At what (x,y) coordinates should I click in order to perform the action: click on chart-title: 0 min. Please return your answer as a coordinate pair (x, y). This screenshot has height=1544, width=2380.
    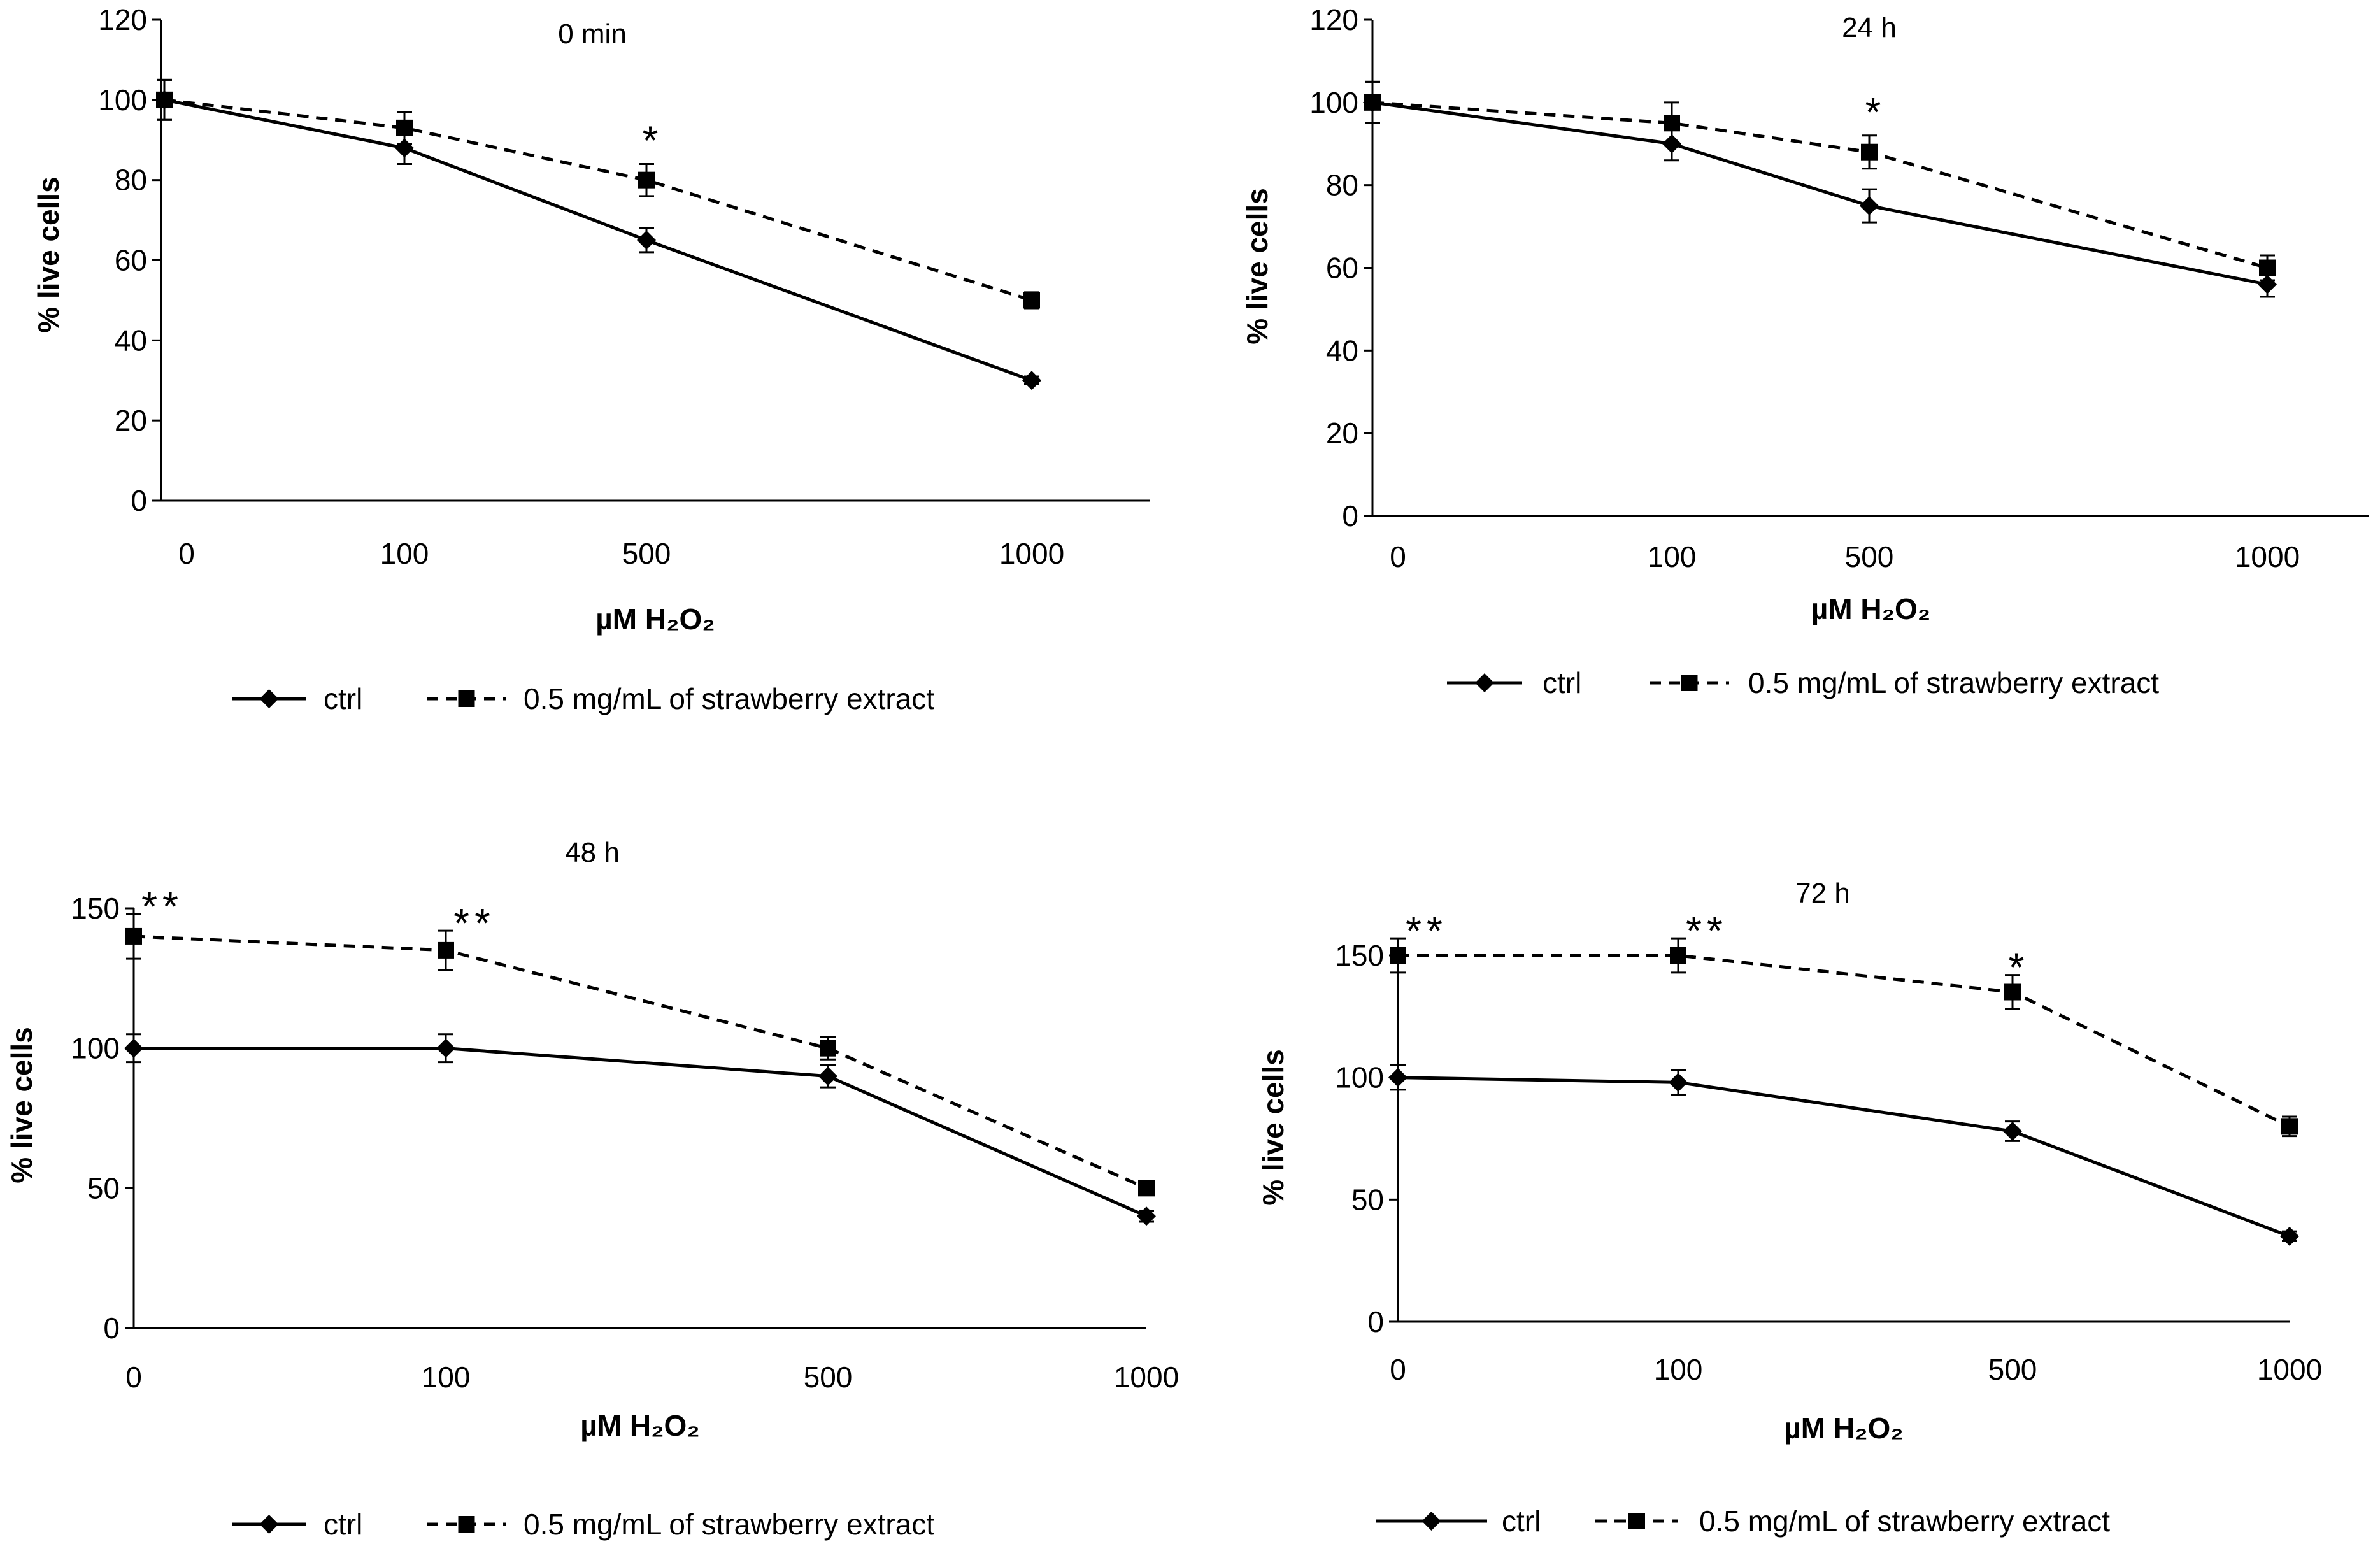
    Looking at the image, I should click on (592, 34).